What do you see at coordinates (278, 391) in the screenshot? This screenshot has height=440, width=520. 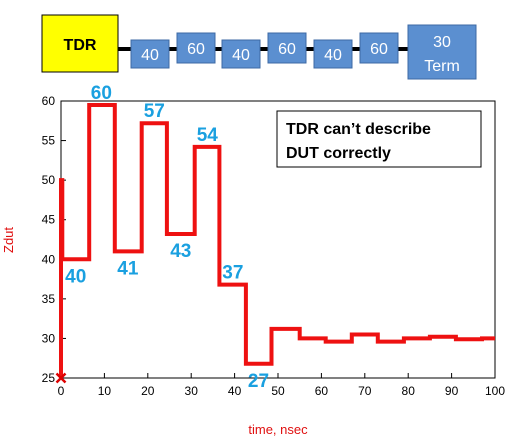 I see `x-tick-label: 50` at bounding box center [278, 391].